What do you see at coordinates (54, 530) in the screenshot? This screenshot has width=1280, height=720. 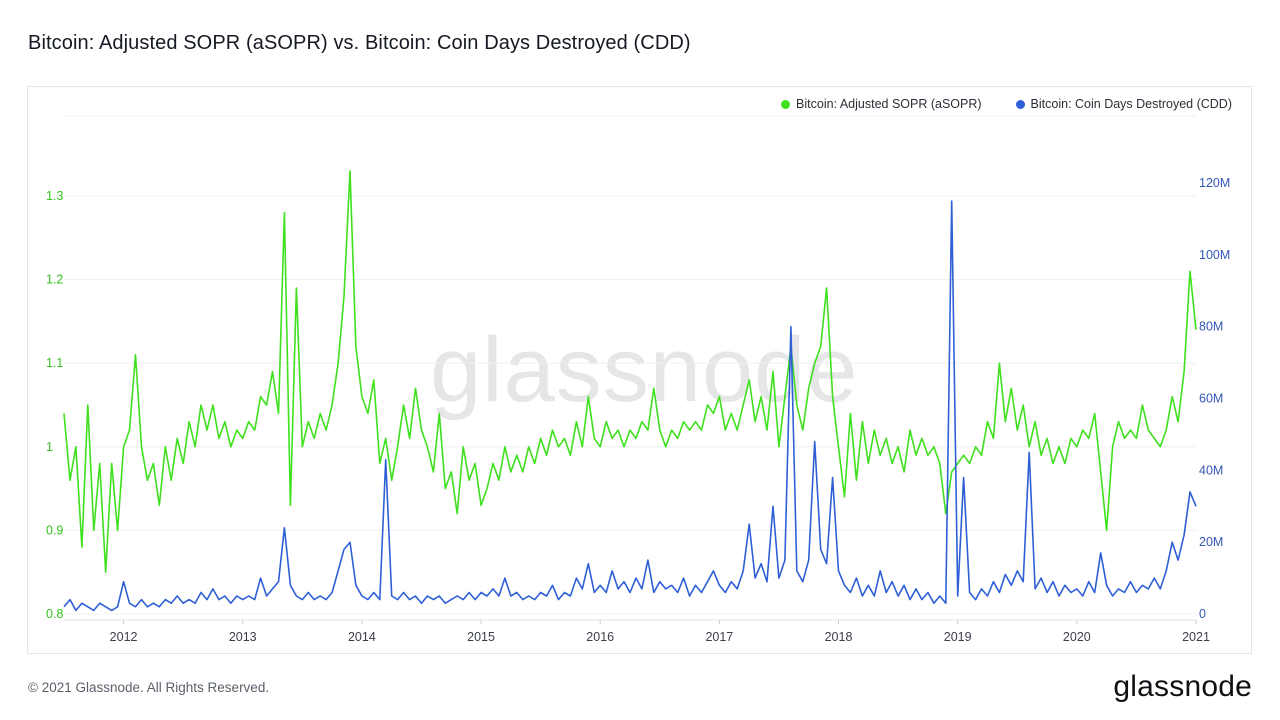 I see `y-left-tick-label: 0.9` at bounding box center [54, 530].